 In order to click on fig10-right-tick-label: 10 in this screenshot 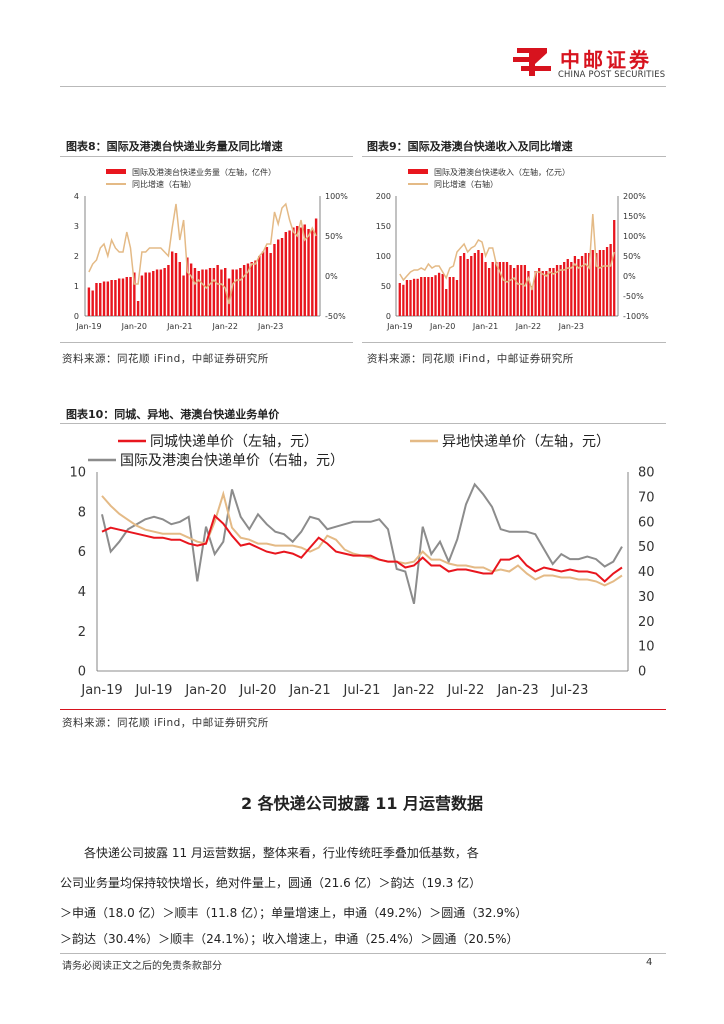, I will do `click(646, 647)`.